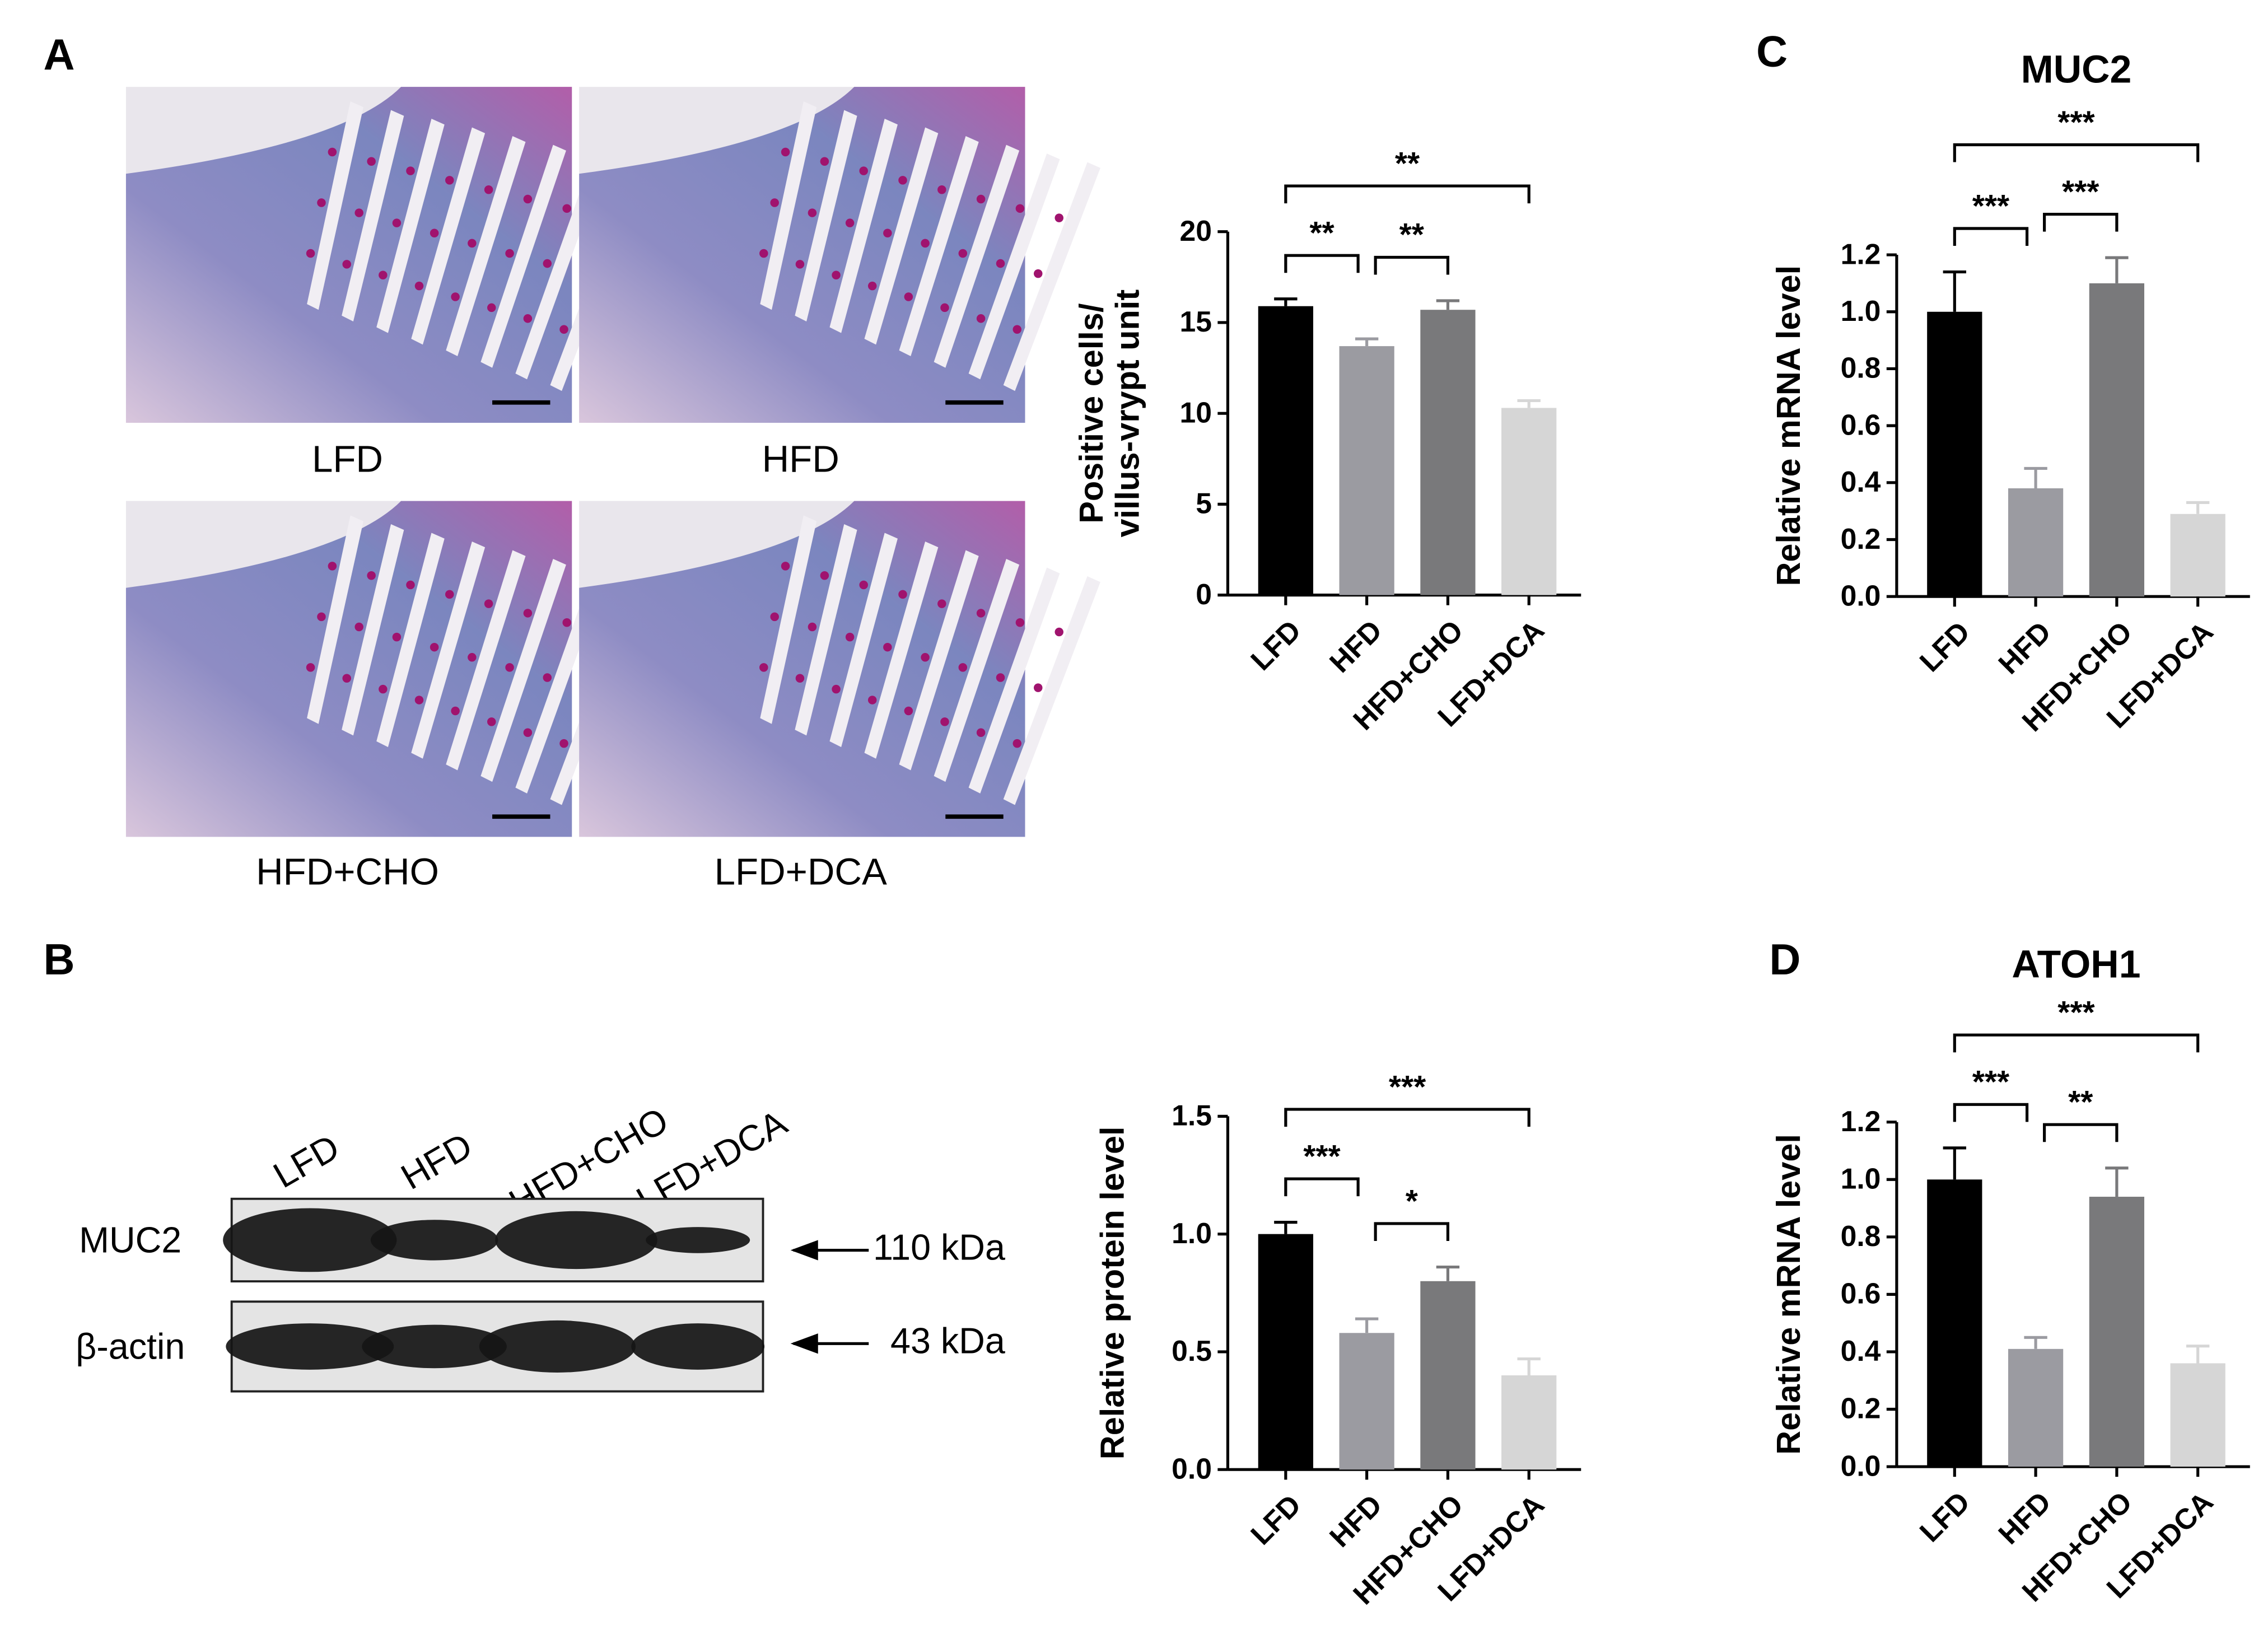 Image resolution: width=2263 pixels, height=1652 pixels. Describe the element at coordinates (1112, 1292) in the screenshot. I see `y-axis-label: Relative protein level` at that location.